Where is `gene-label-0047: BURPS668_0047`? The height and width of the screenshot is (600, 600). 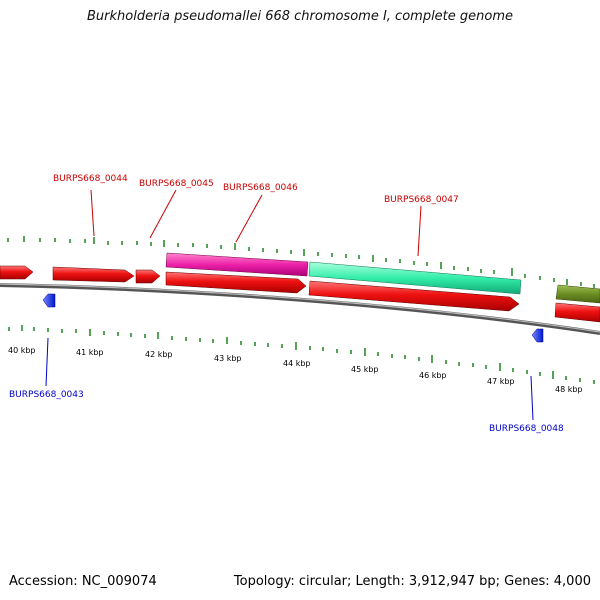 gene-label-0047: BURPS668_0047 is located at coordinates (421, 200).